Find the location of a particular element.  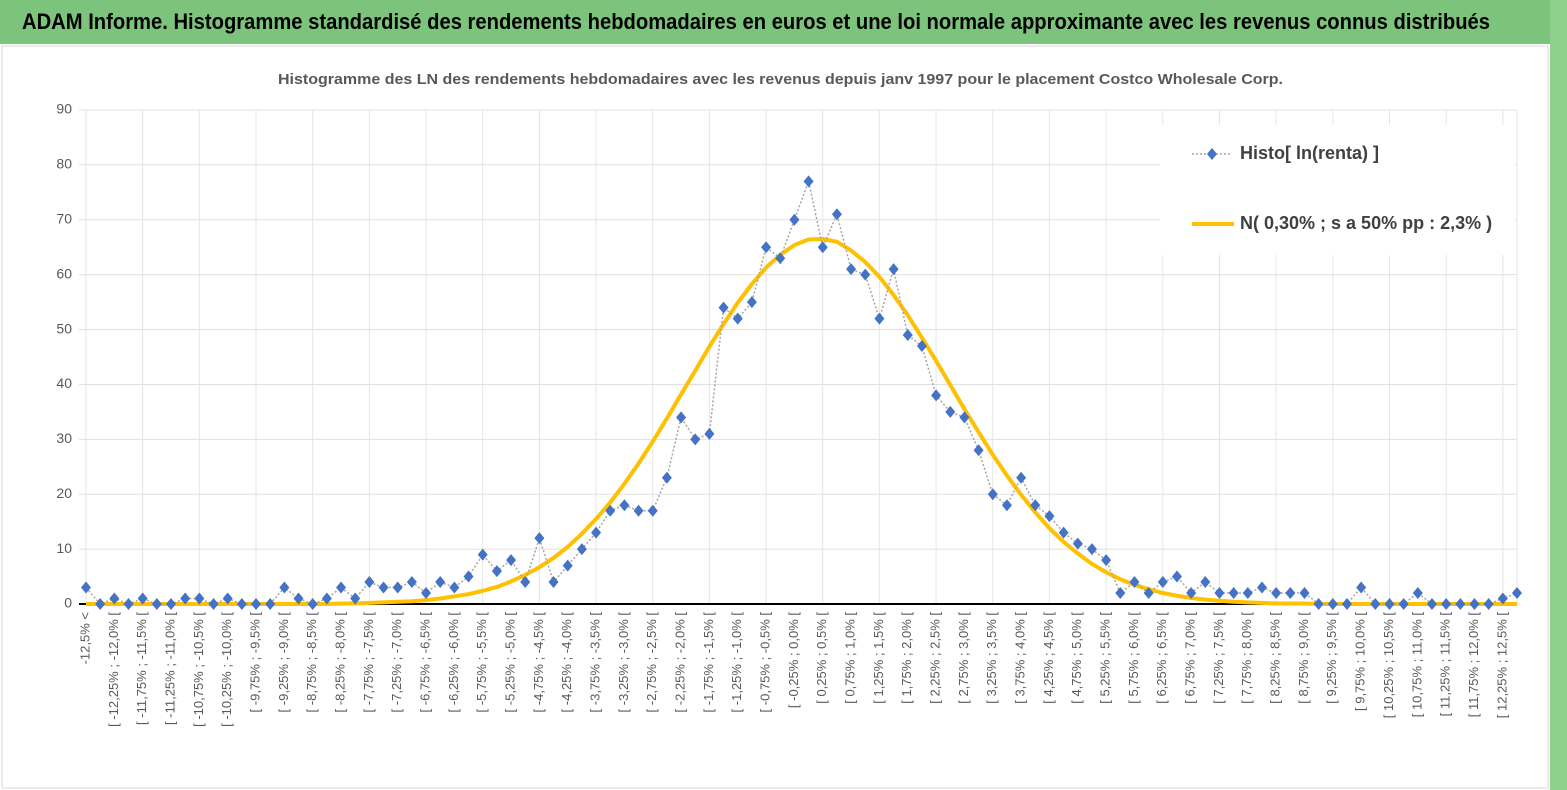

x-tick-label: [ -8,75% ; -8,5% [ is located at coordinates (311, 662).